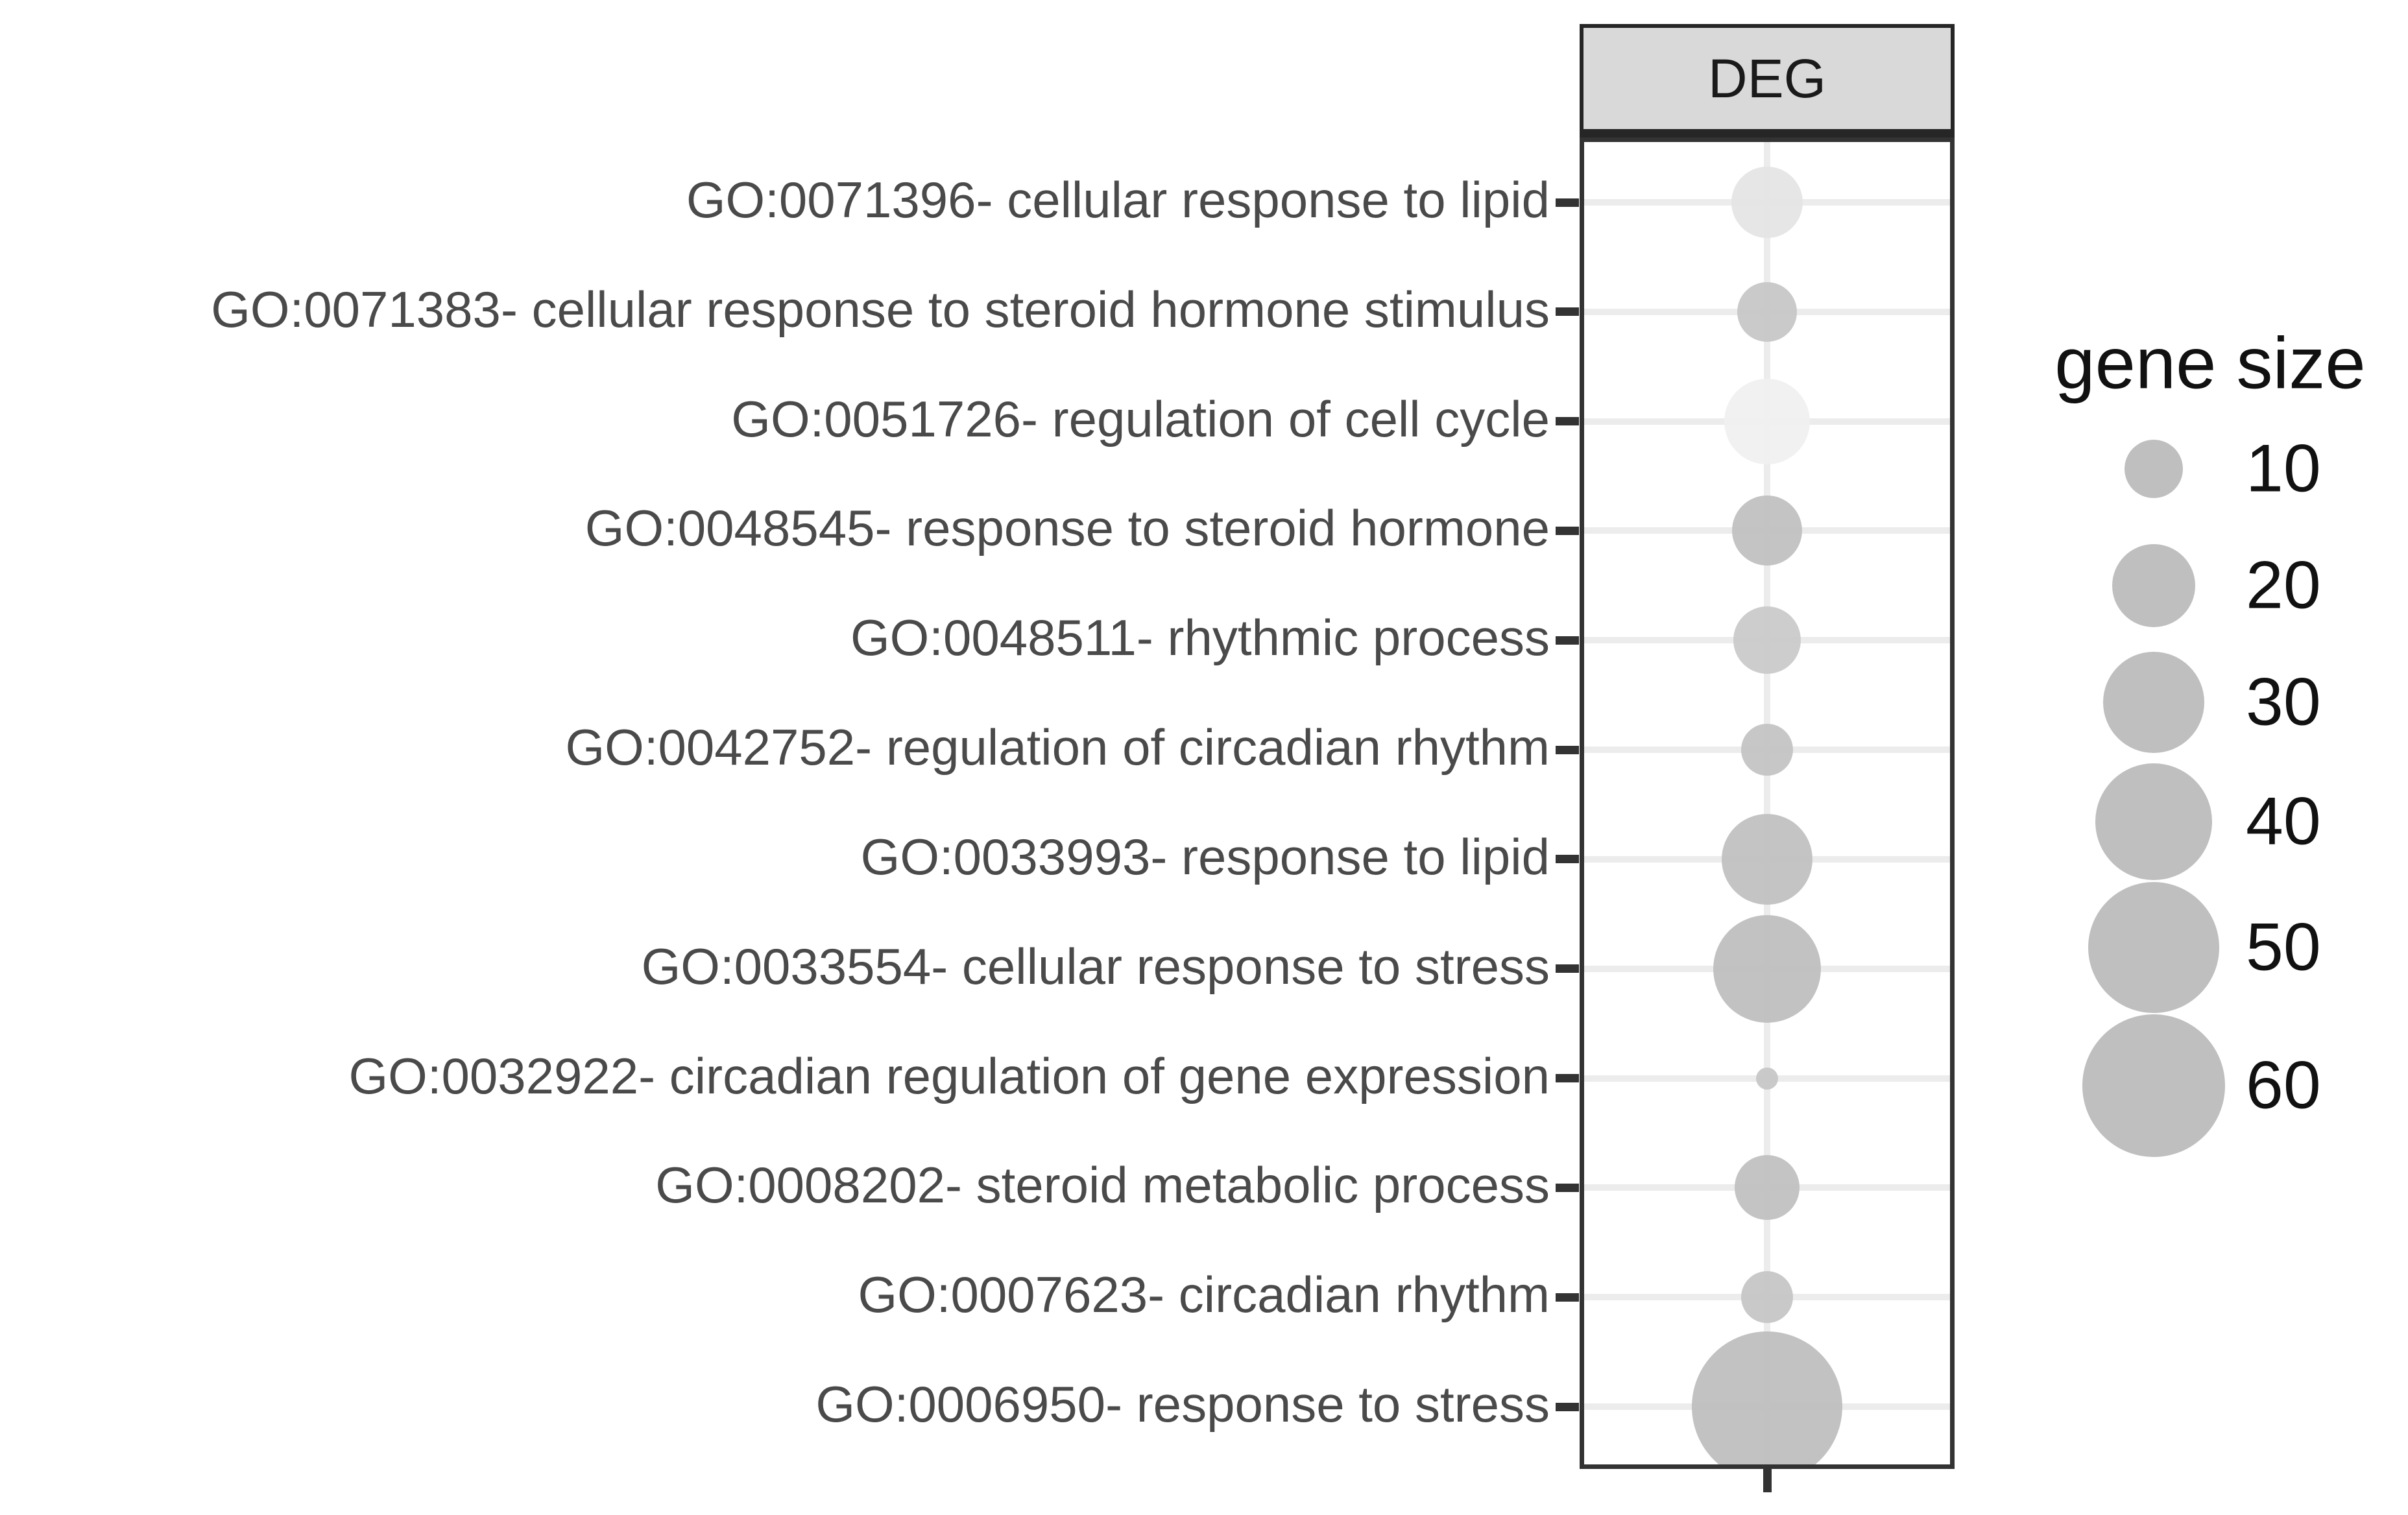 This screenshot has height=1515, width=2408. I want to click on y-axis-label: GO:0006950- response to stress, so click(1182, 1404).